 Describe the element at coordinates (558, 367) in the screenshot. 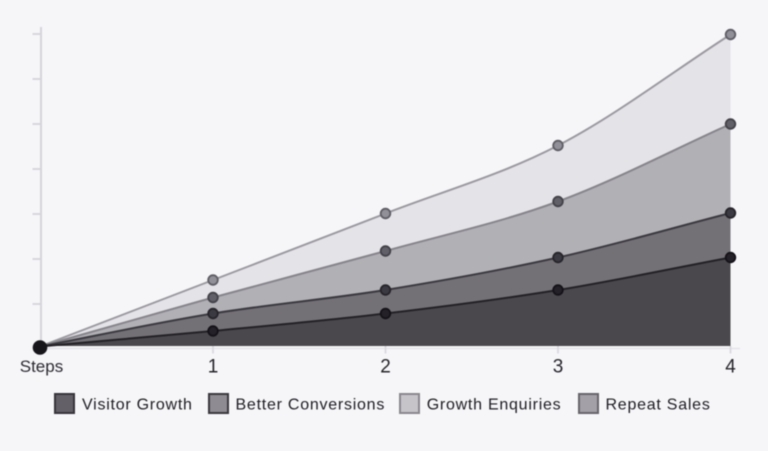

I see `svg-text: 3` at that location.